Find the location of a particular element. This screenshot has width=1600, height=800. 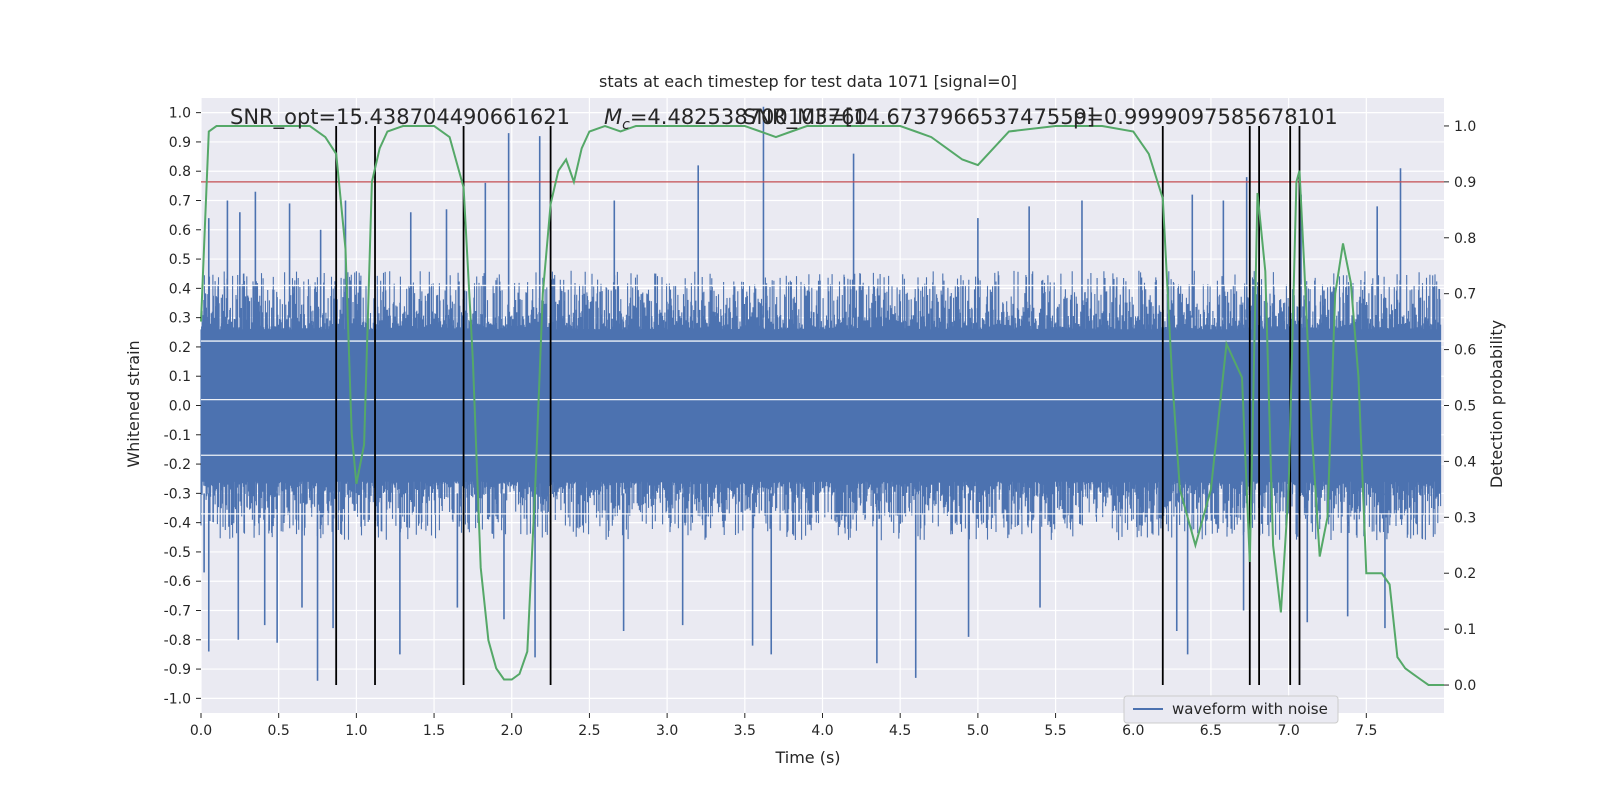

y-left-tick-label: 0.3 is located at coordinates (180, 319).